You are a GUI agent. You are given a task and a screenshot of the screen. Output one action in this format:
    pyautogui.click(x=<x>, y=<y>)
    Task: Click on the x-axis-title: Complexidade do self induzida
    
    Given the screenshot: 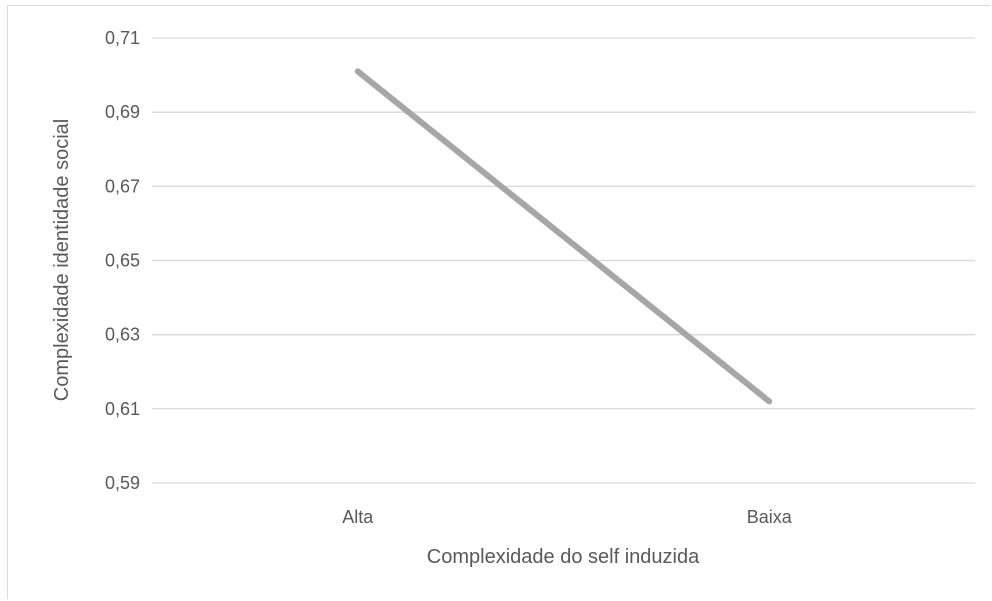 What is the action you would take?
    pyautogui.click(x=563, y=557)
    